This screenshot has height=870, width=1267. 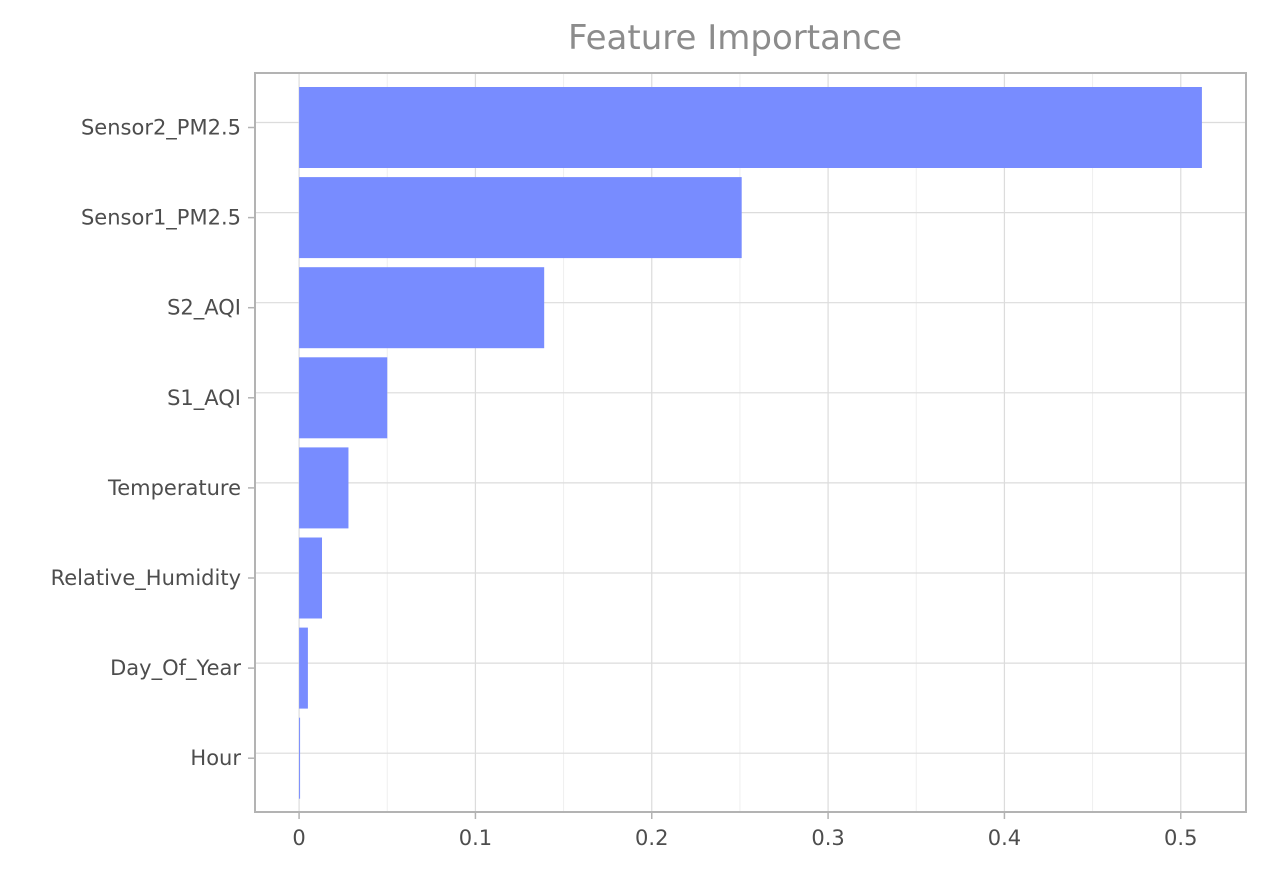 I want to click on bar-day-of-year, so click(x=303, y=668).